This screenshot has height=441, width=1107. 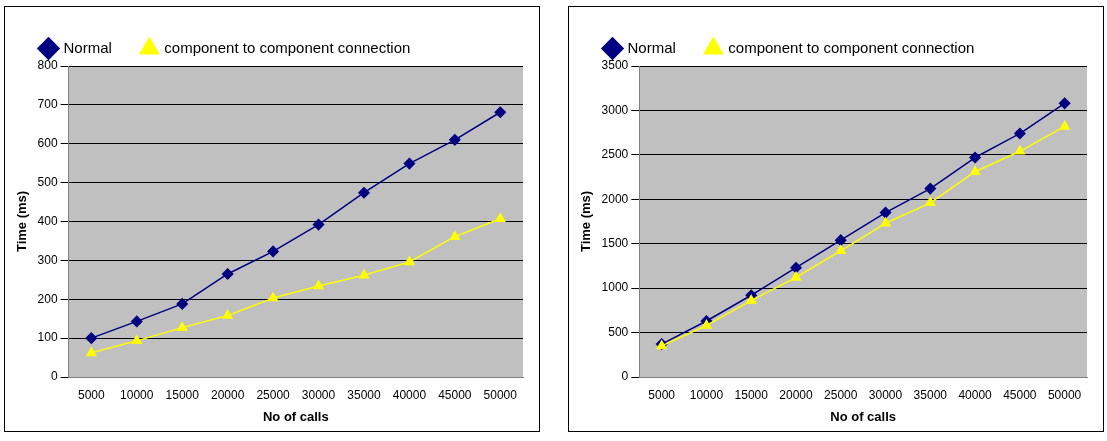 I want to click on y-tick-label: 300, so click(x=47, y=259).